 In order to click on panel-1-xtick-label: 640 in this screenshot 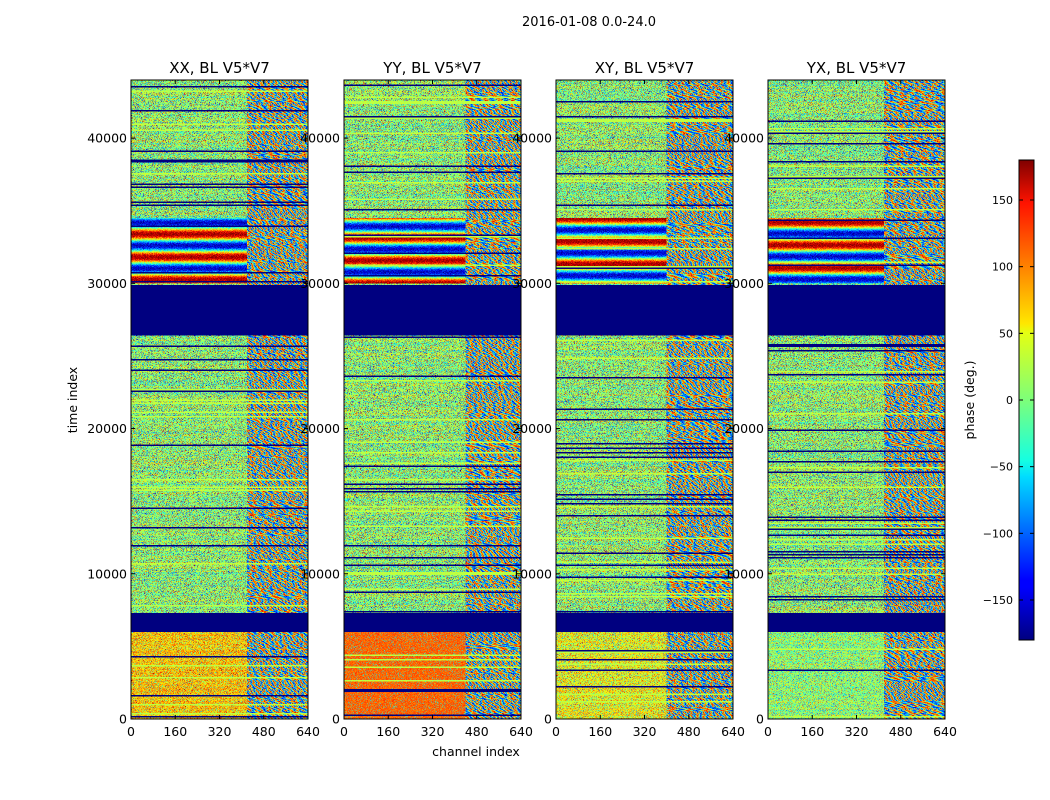, I will do `click(308, 731)`.